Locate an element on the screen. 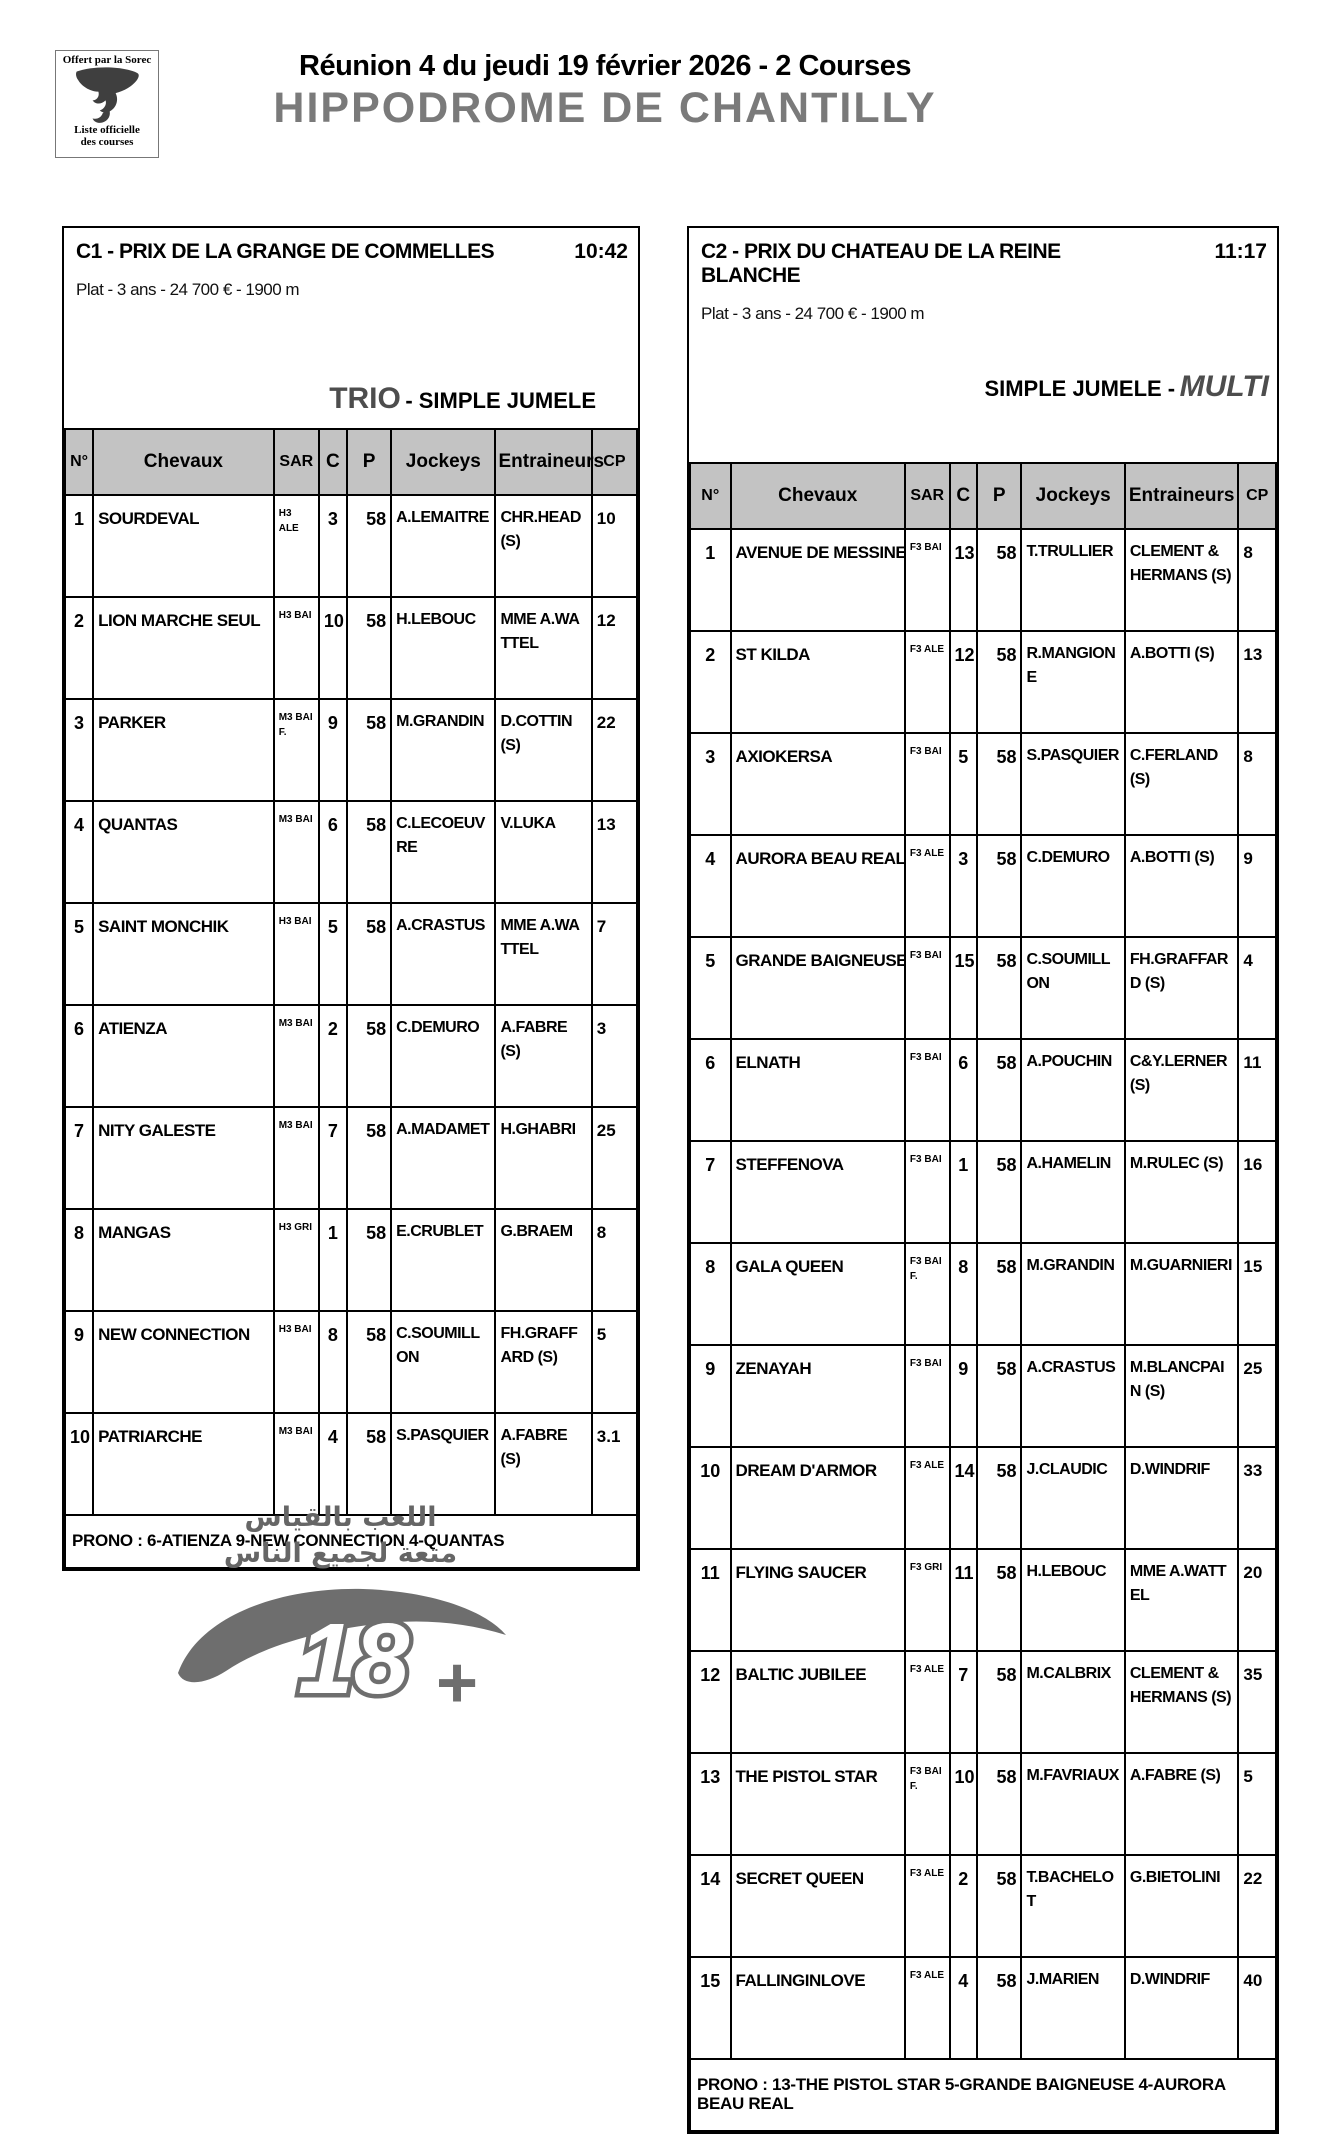 This screenshot has width=1330, height=2134. cell-jockey: A.LEMAITRE is located at coordinates (443, 546).